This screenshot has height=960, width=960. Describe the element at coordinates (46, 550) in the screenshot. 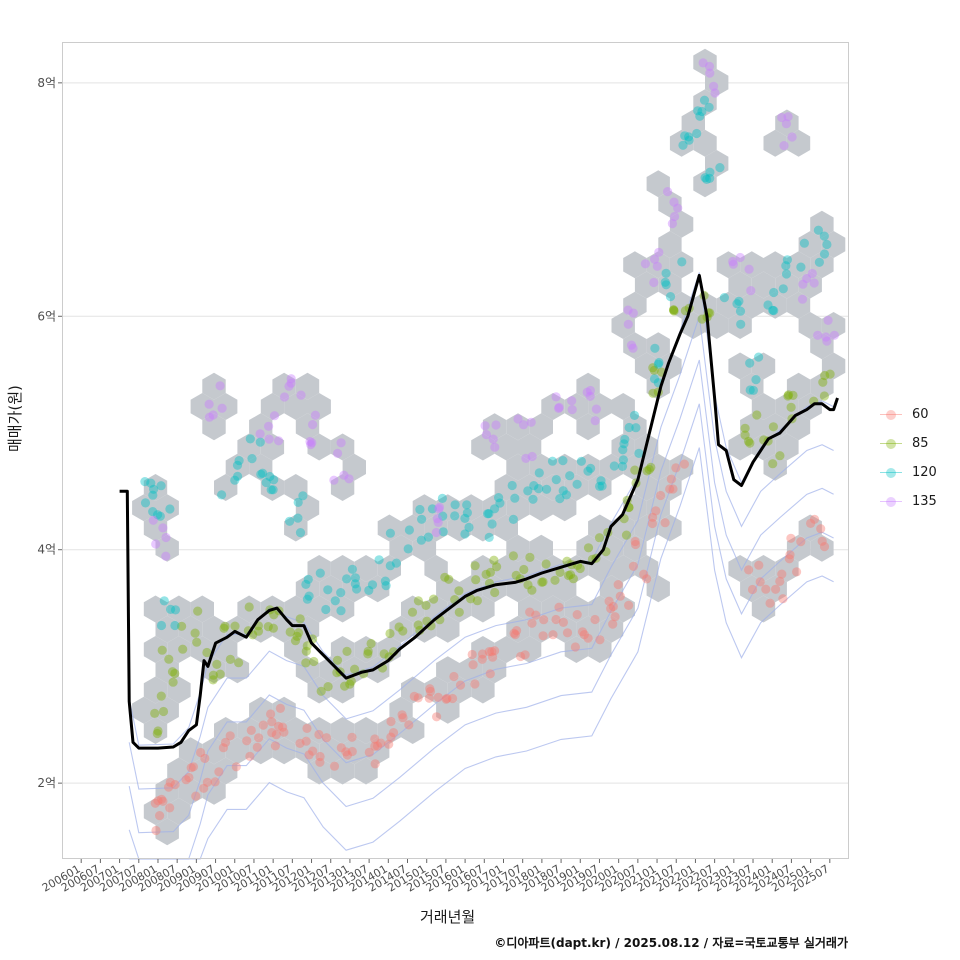

I see `y-tick-label: 4억` at that location.